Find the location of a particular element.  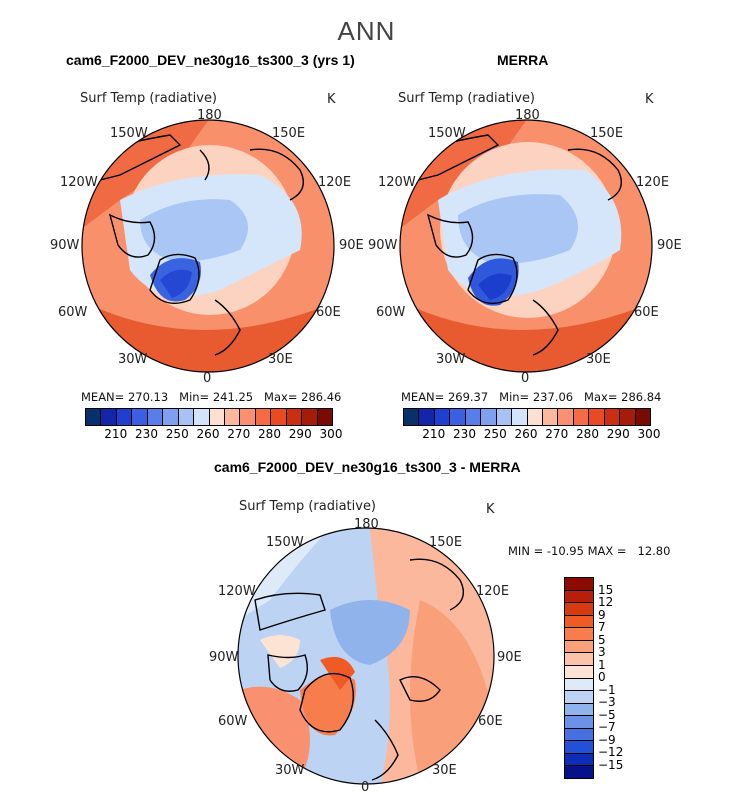

panel-2-colorbar is located at coordinates (527, 417).